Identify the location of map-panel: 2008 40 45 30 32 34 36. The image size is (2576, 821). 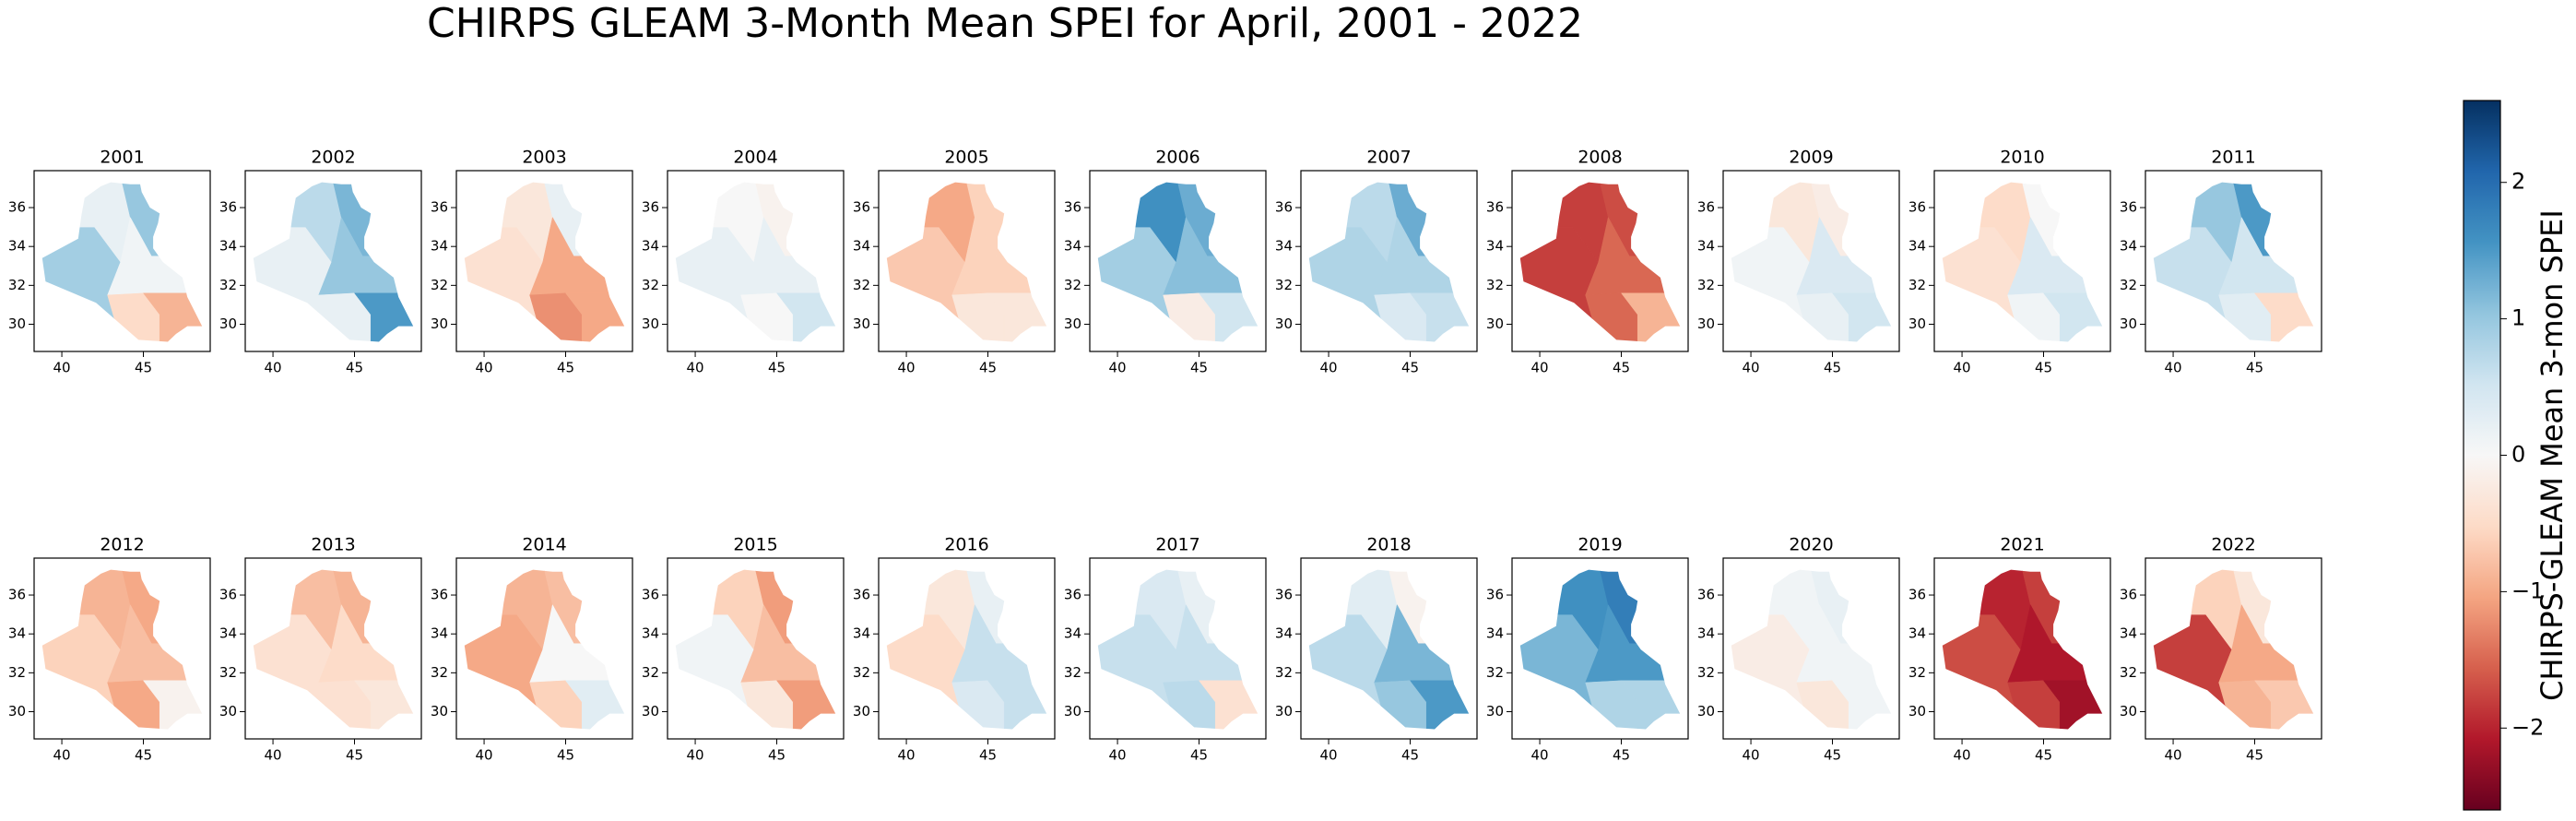
(1587, 262).